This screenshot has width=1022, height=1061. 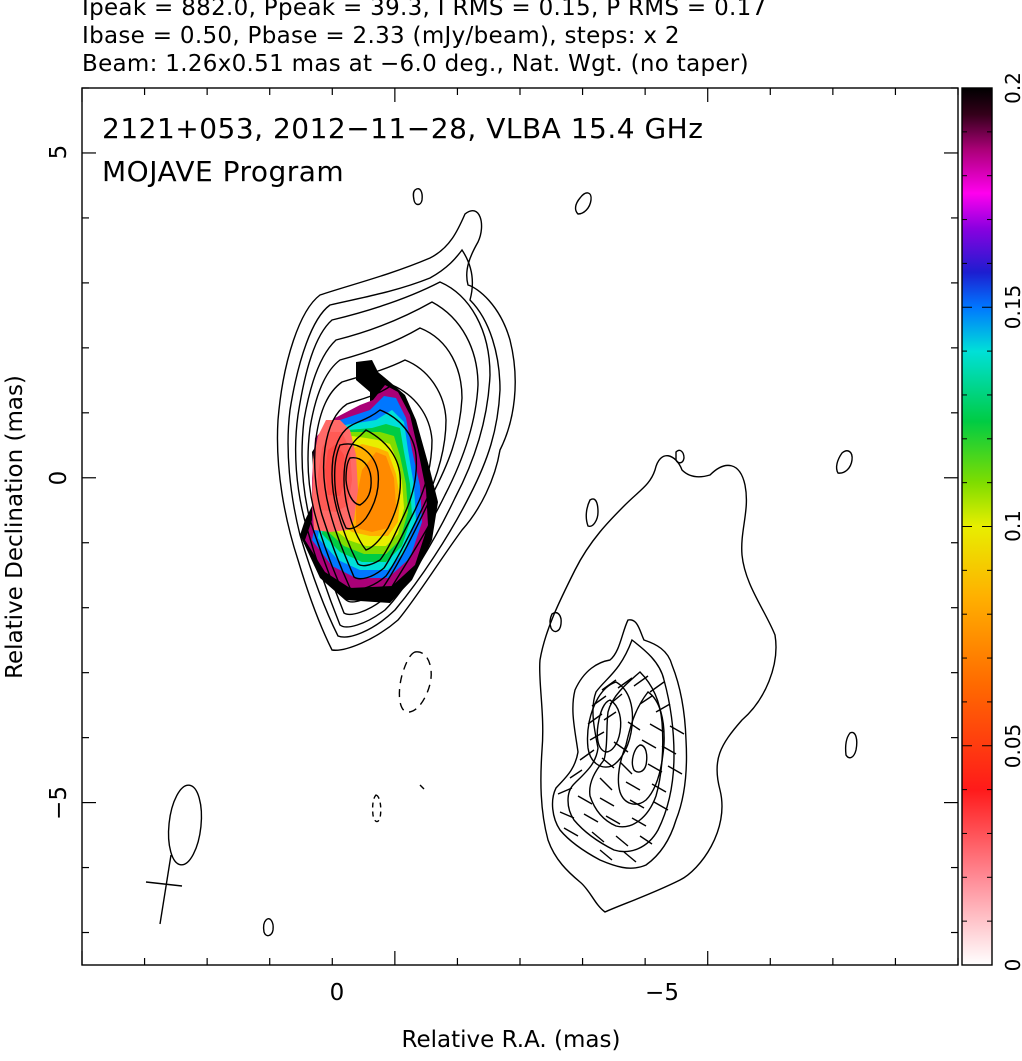 I want to click on restoring-beam, so click(x=174, y=854).